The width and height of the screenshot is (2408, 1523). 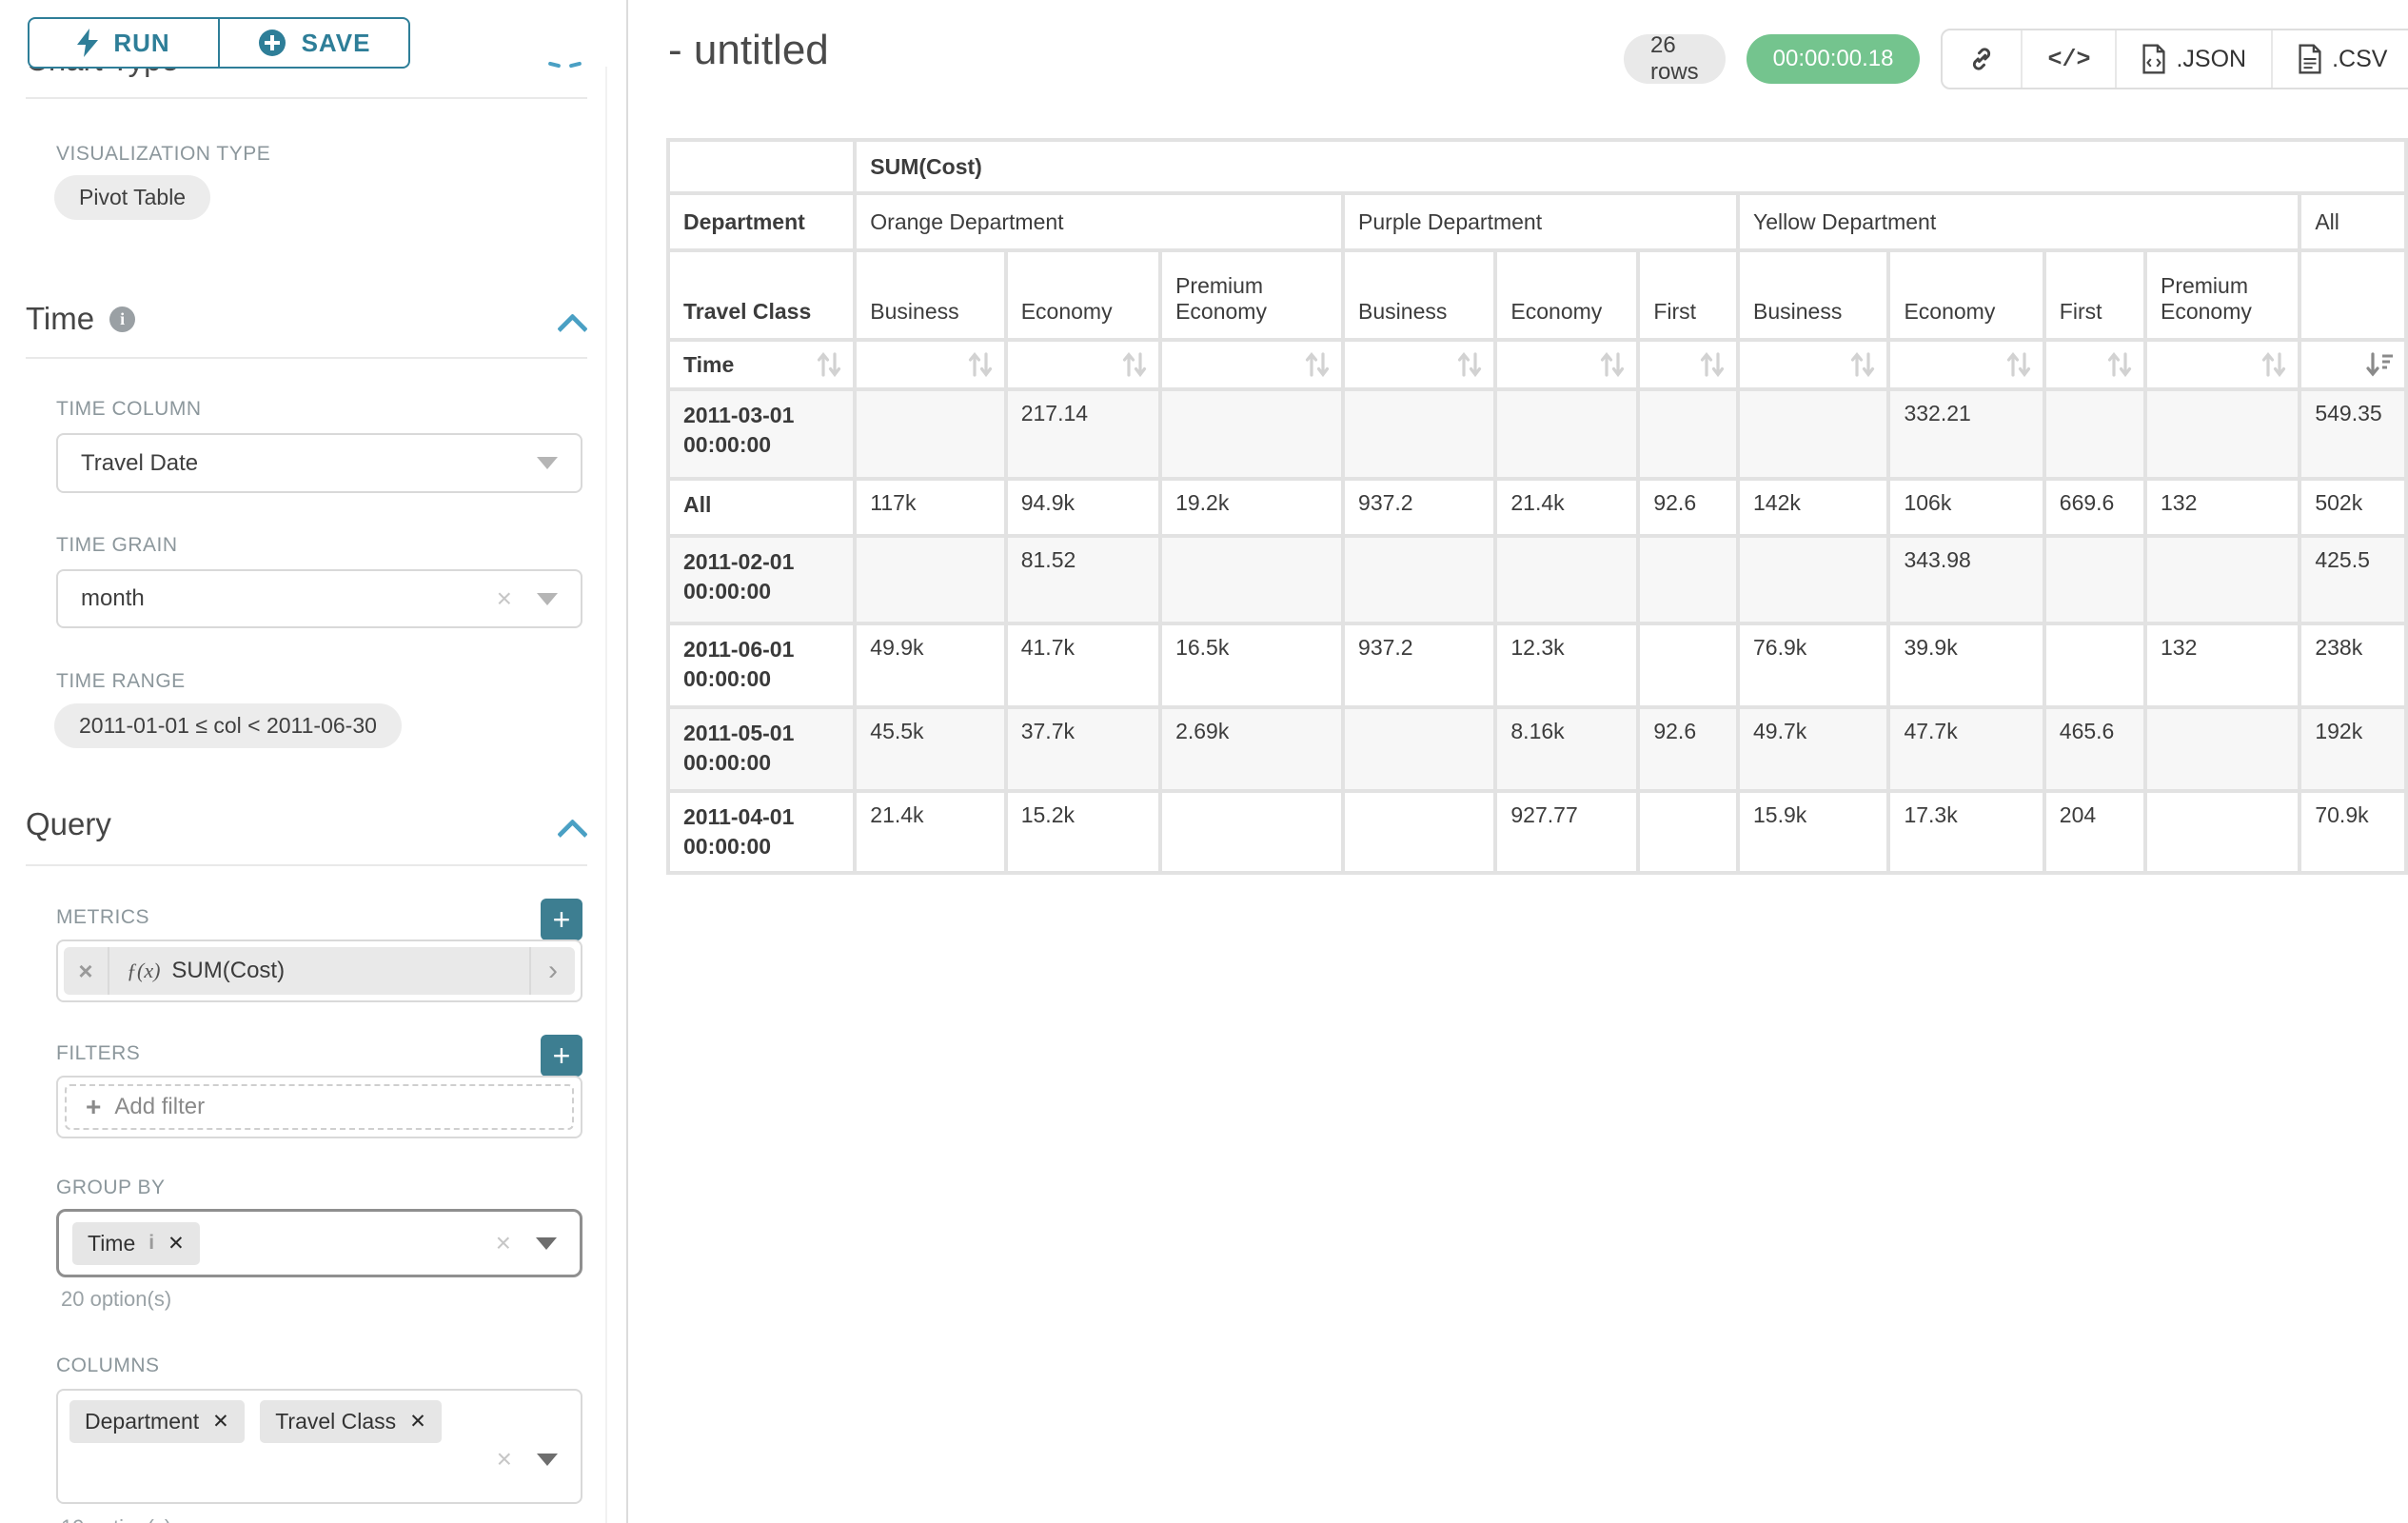 What do you see at coordinates (1083, 508) in the screenshot?
I see `pivot-value-cell: 94.9k` at bounding box center [1083, 508].